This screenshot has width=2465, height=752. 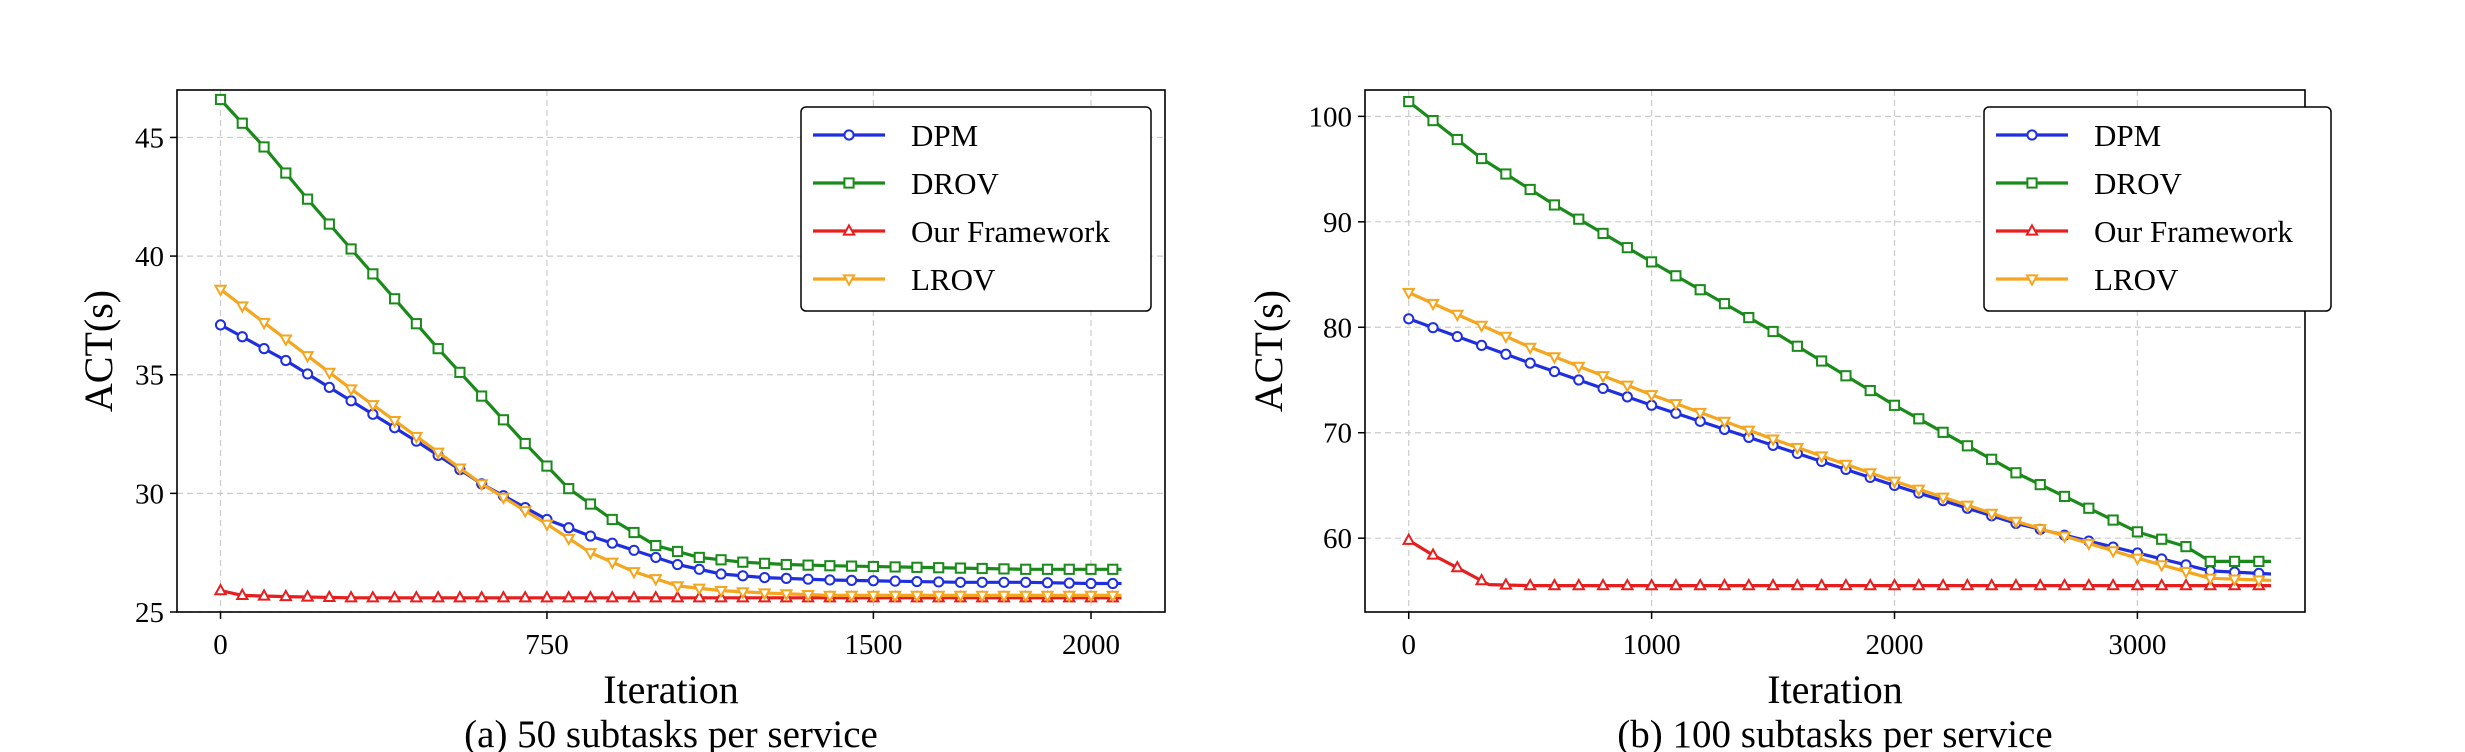 What do you see at coordinates (976, 209) in the screenshot?
I see `legend-box` at bounding box center [976, 209].